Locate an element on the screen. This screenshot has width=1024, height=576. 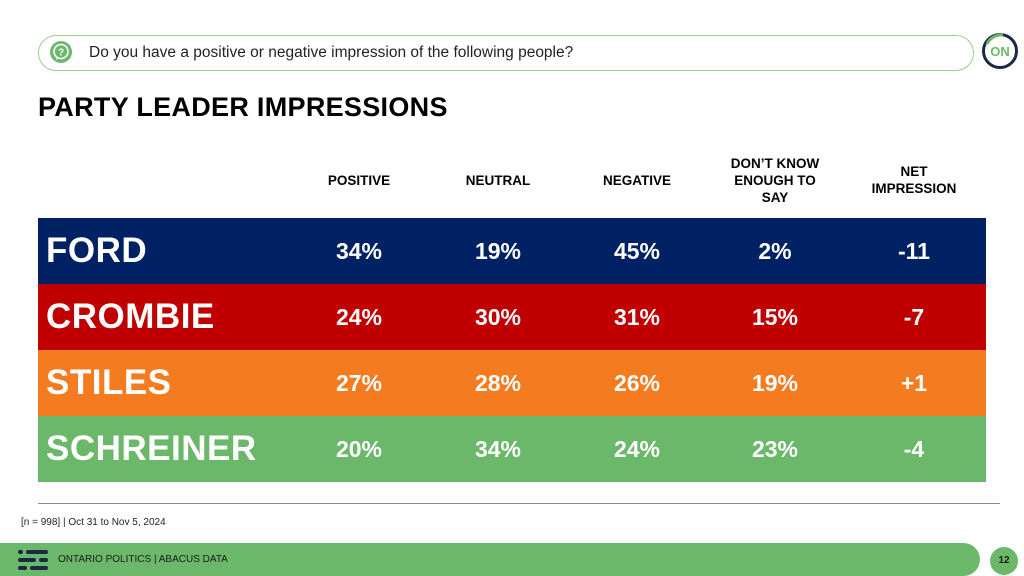
column-header-line: POSITIVE is located at coordinates (359, 180).